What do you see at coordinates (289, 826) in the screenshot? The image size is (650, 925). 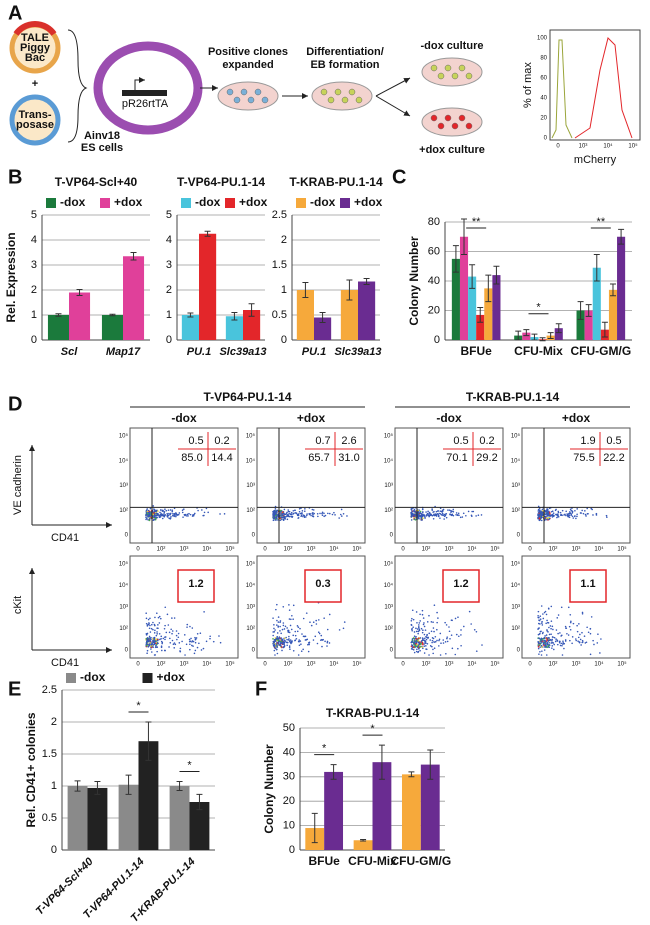 I see `y-tick-label: 10` at bounding box center [289, 826].